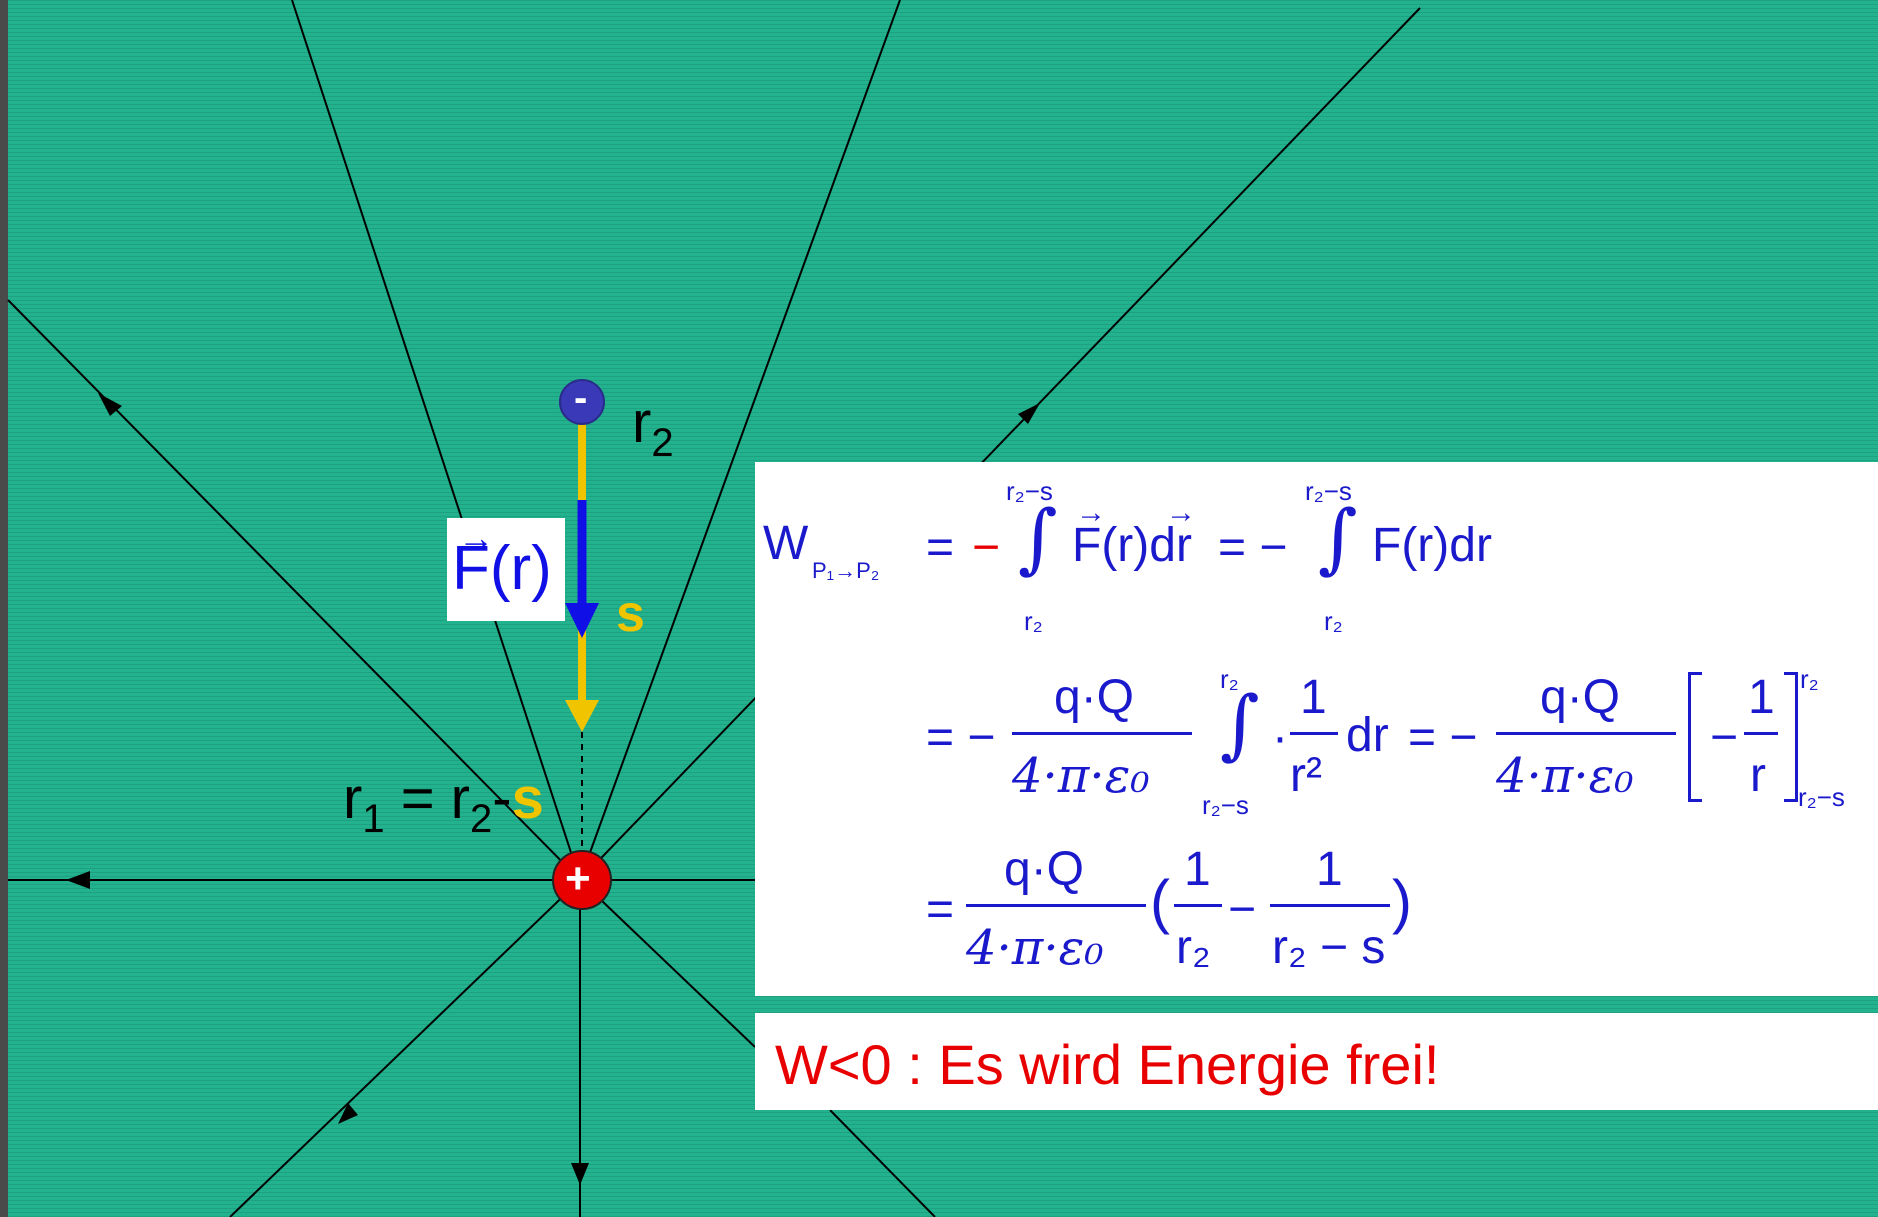 The image size is (1878, 1217). Describe the element at coordinates (1094, 697) in the screenshot. I see `row2-numerator: q·Q` at that location.